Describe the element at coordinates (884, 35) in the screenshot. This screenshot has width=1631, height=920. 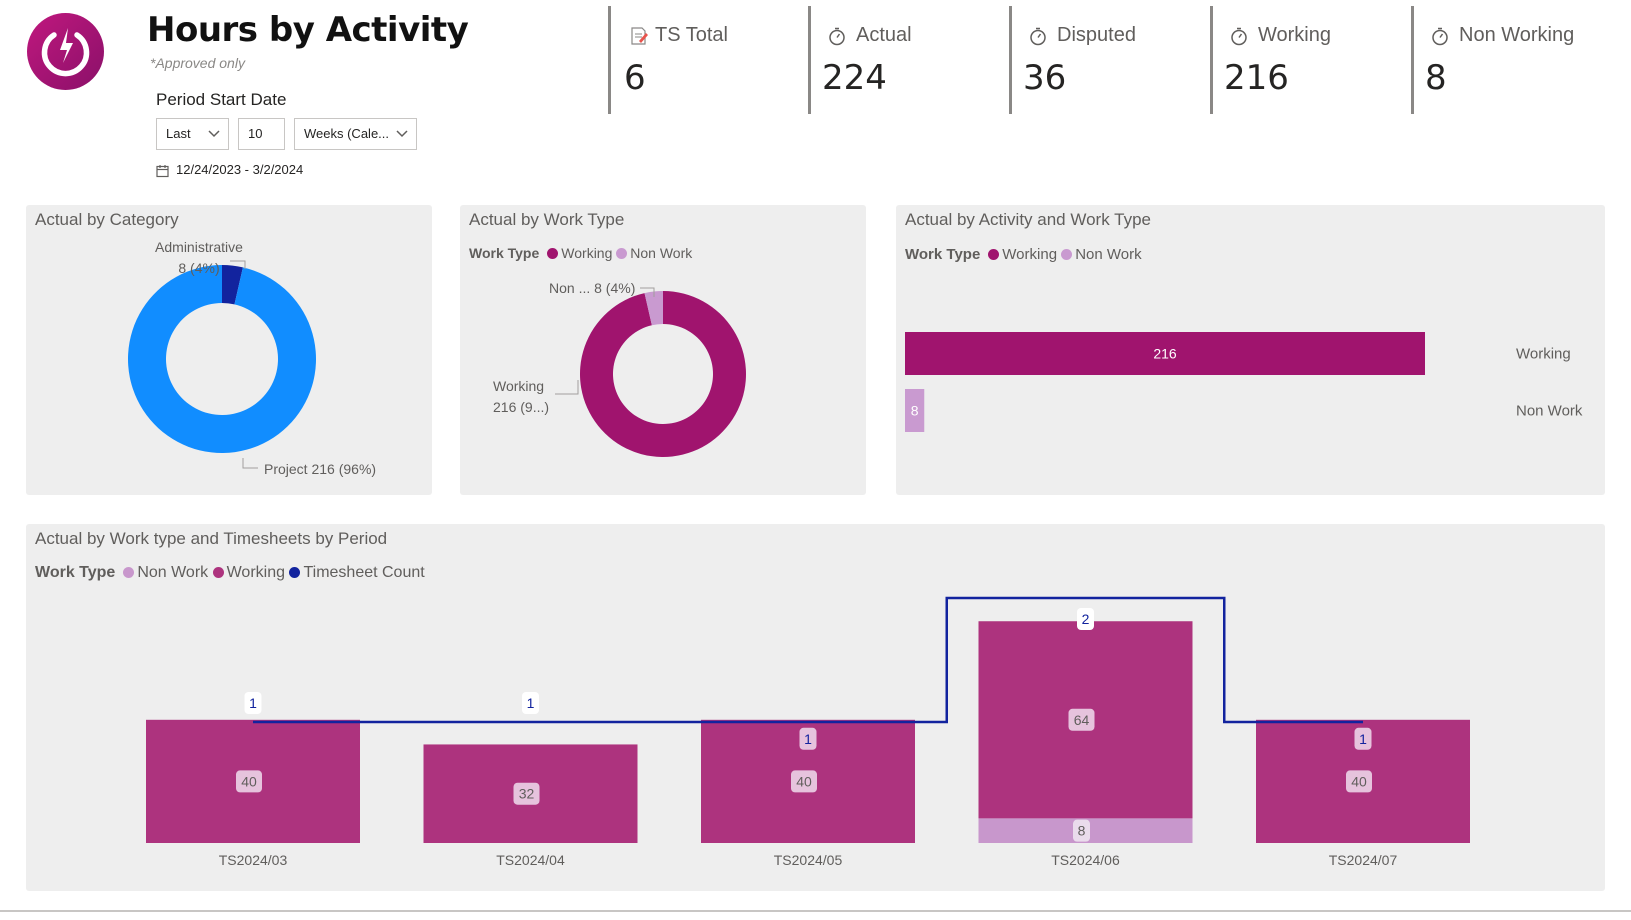
I see `kpi-actual-label: Actual` at that location.